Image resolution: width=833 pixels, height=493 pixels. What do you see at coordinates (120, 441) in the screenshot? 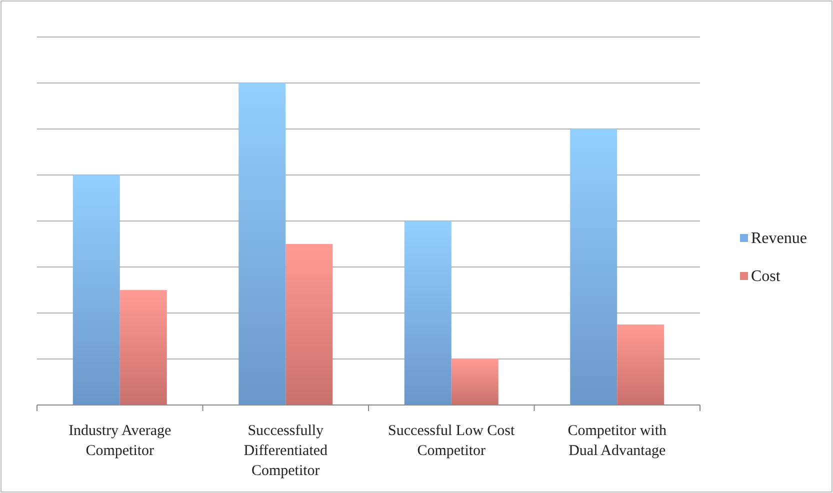
I see `x-tick-label: Industry Average Competitor` at bounding box center [120, 441].